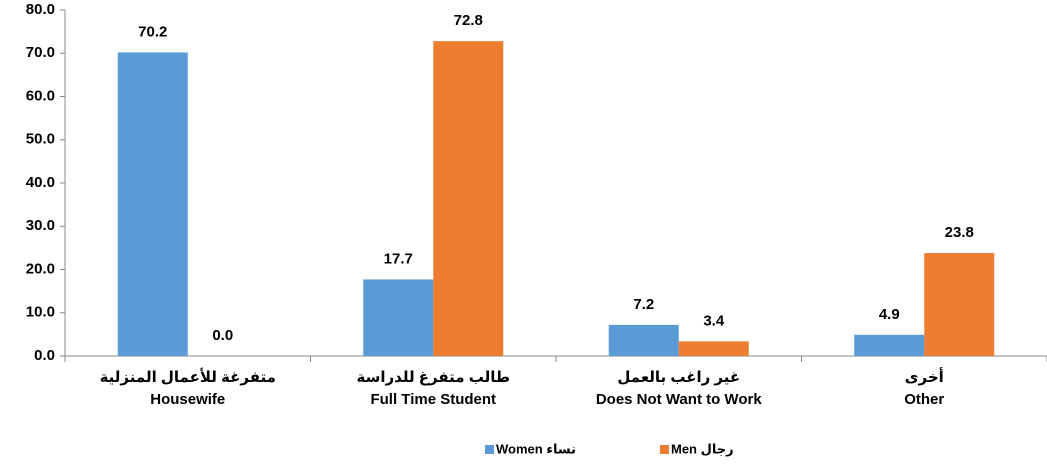 The height and width of the screenshot is (468, 1047). I want to click on y-tick-label: 20.0, so click(40, 268).